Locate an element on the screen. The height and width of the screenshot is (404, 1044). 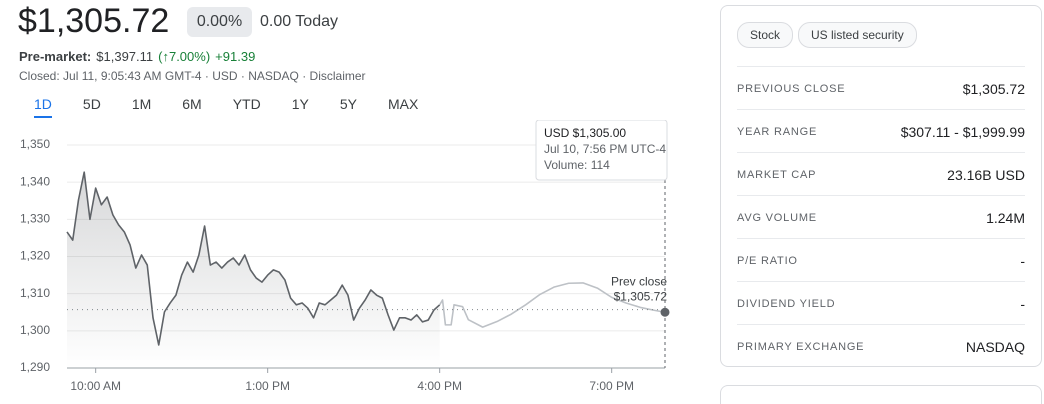
tag-chip: US listed security is located at coordinates (857, 35).